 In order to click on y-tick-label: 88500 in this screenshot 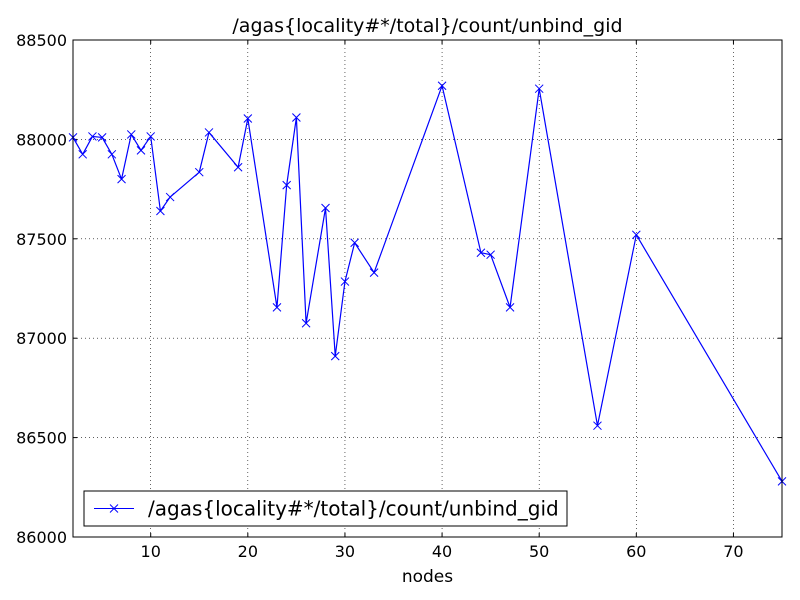, I will do `click(41, 40)`.